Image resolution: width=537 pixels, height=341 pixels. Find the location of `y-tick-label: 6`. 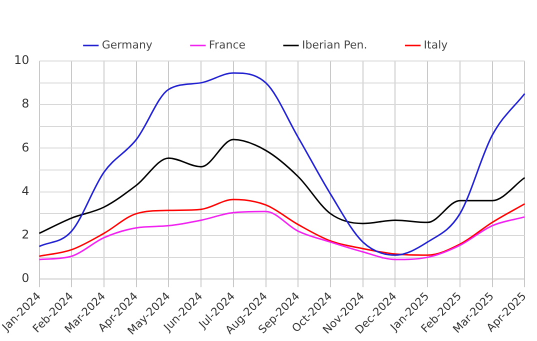

y-tick-label: 6 is located at coordinates (26, 147).